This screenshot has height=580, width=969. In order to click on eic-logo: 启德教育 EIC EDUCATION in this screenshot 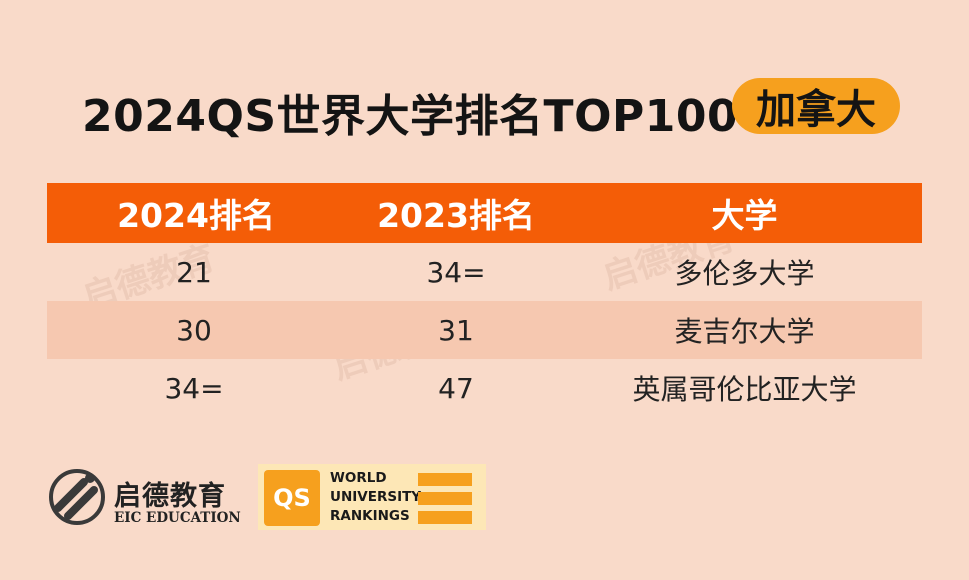, I will do `click(148, 497)`.